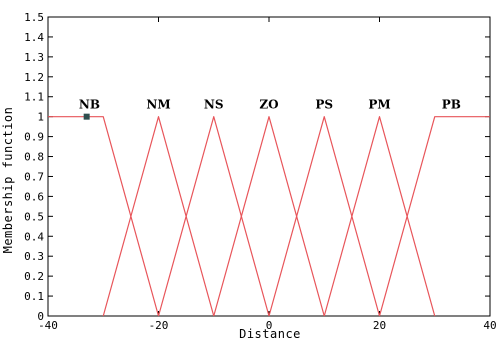 The height and width of the screenshot is (343, 502). Describe the element at coordinates (34, 276) in the screenshot. I see `y-tick-label: 0.2` at that location.